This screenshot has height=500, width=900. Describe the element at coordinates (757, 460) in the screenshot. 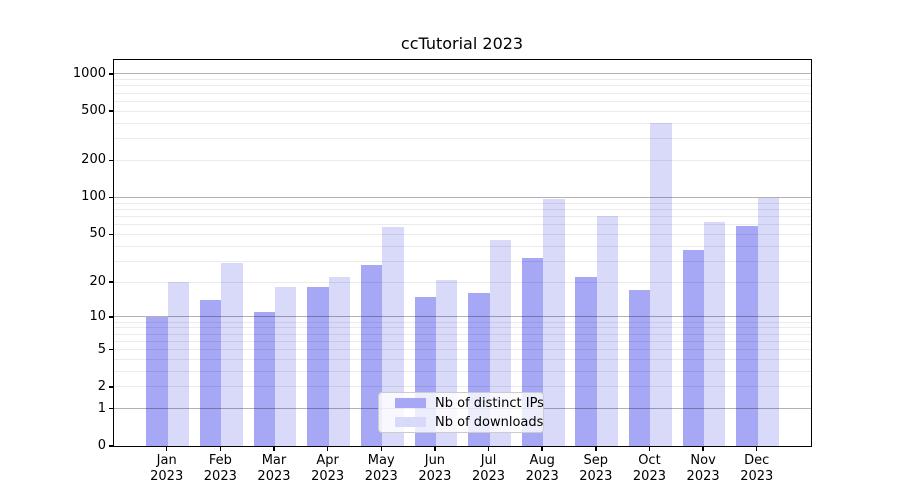

I see `x-tick-month: Dec` at that location.